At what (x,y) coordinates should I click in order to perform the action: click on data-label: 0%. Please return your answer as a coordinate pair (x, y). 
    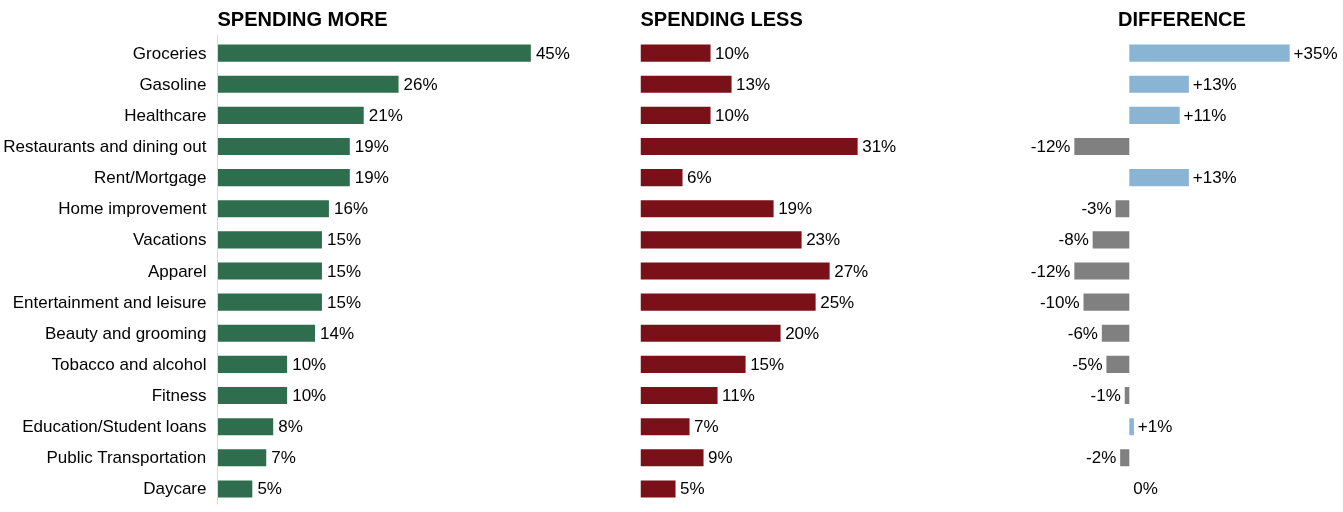
    Looking at the image, I should click on (1145, 489).